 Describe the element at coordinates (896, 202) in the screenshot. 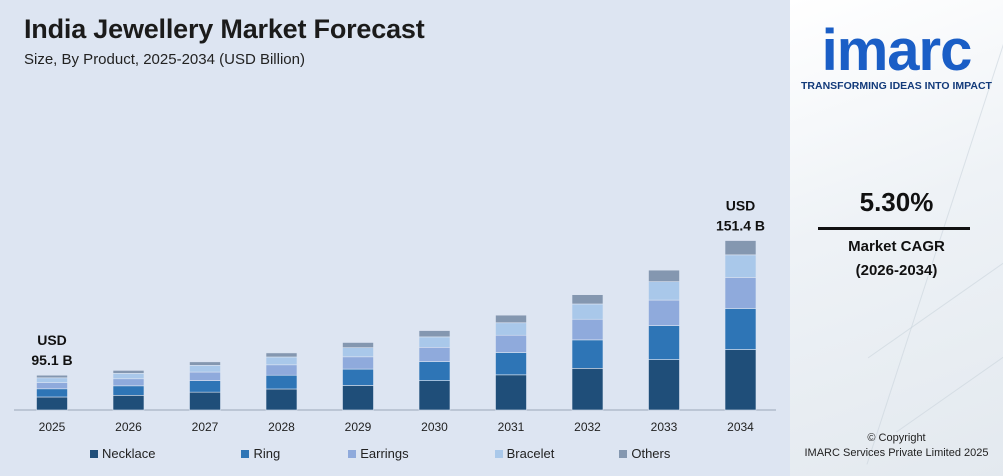

I see `cagr-value: 5.30%` at that location.